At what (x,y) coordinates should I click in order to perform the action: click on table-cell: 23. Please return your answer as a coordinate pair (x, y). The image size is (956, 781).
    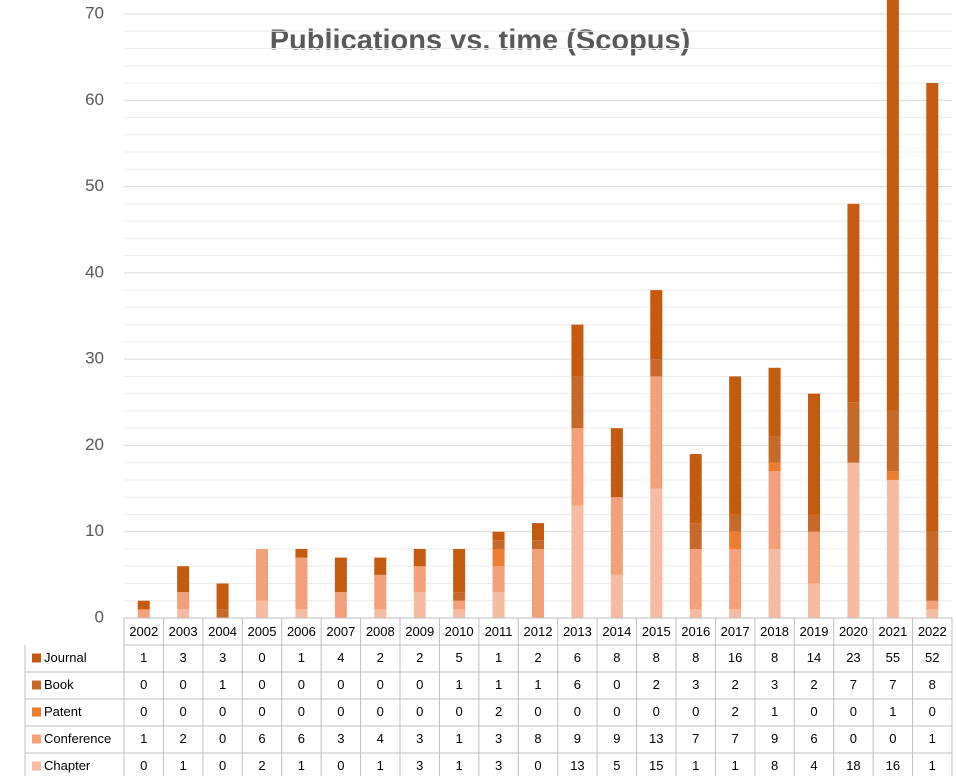
    Looking at the image, I should click on (853, 657).